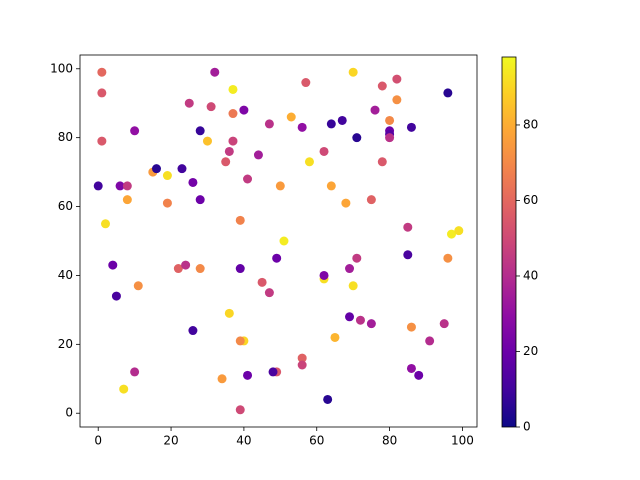 This screenshot has height=480, width=640. What do you see at coordinates (316, 441) in the screenshot?
I see `x-tick-label: 60` at bounding box center [316, 441].